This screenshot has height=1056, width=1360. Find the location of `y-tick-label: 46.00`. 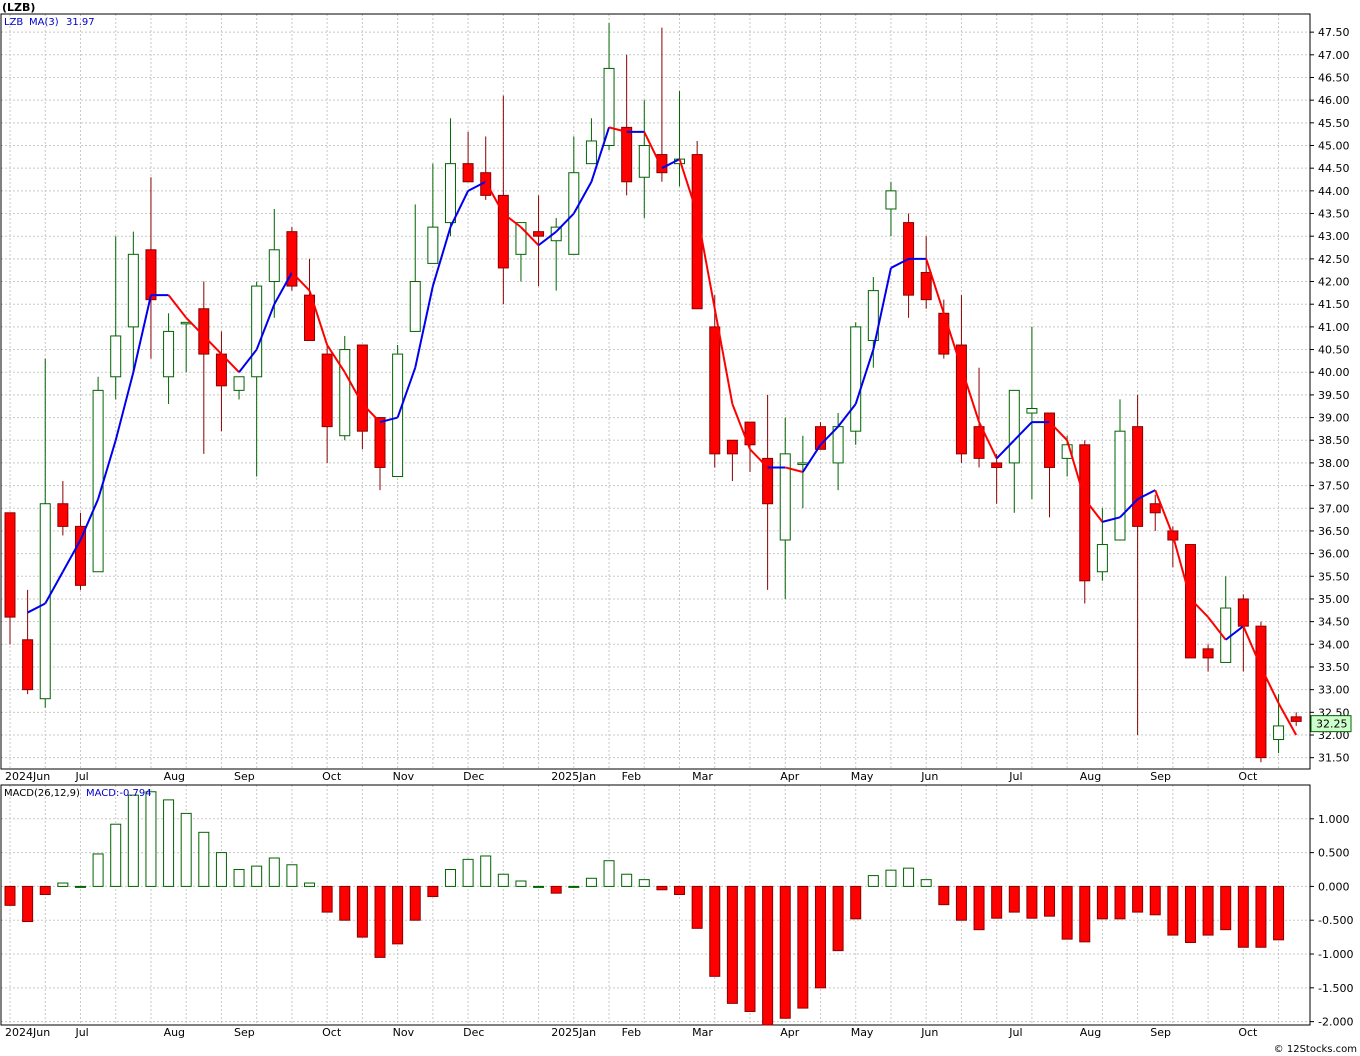

y-tick-label: 46.00 is located at coordinates (1334, 100).